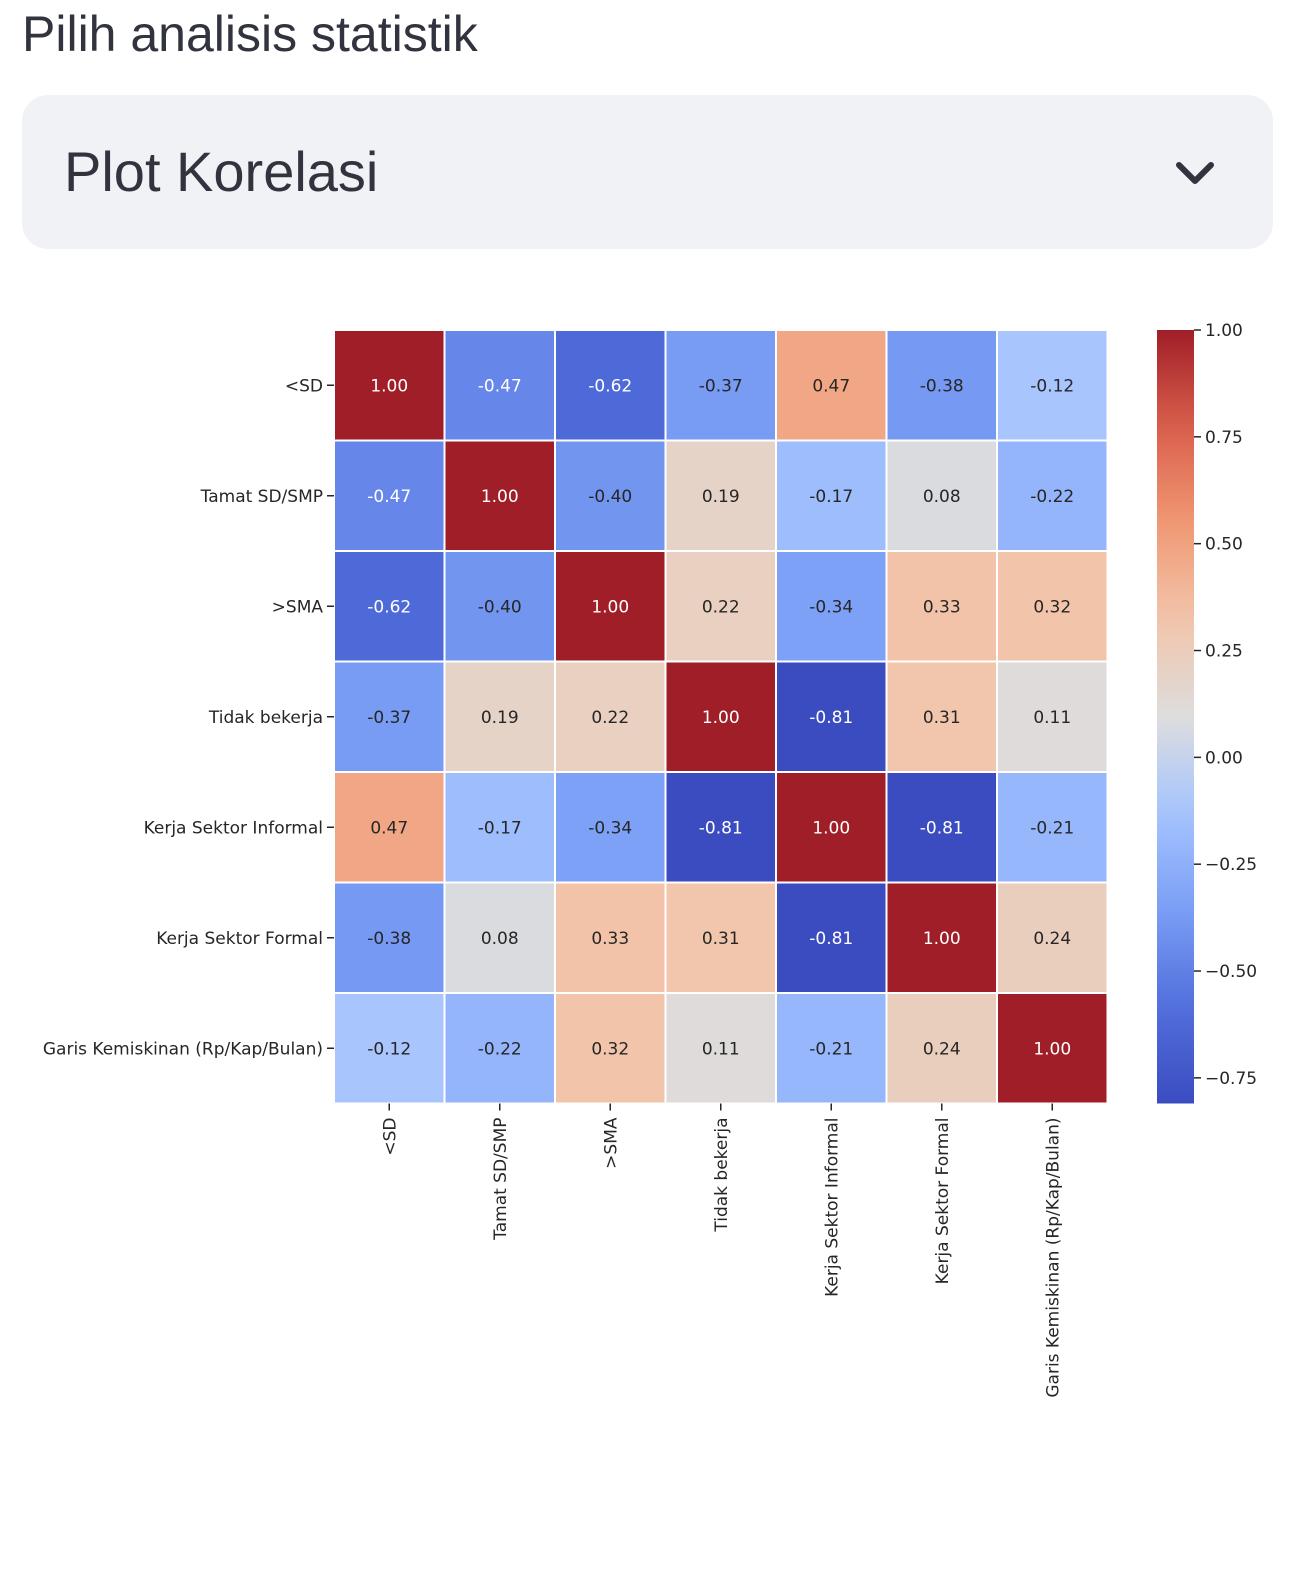  What do you see at coordinates (1053, 1258) in the screenshot?
I see `x-tick-label: Garis Kemiskinan (Rp/Kap/Bulan)` at bounding box center [1053, 1258].